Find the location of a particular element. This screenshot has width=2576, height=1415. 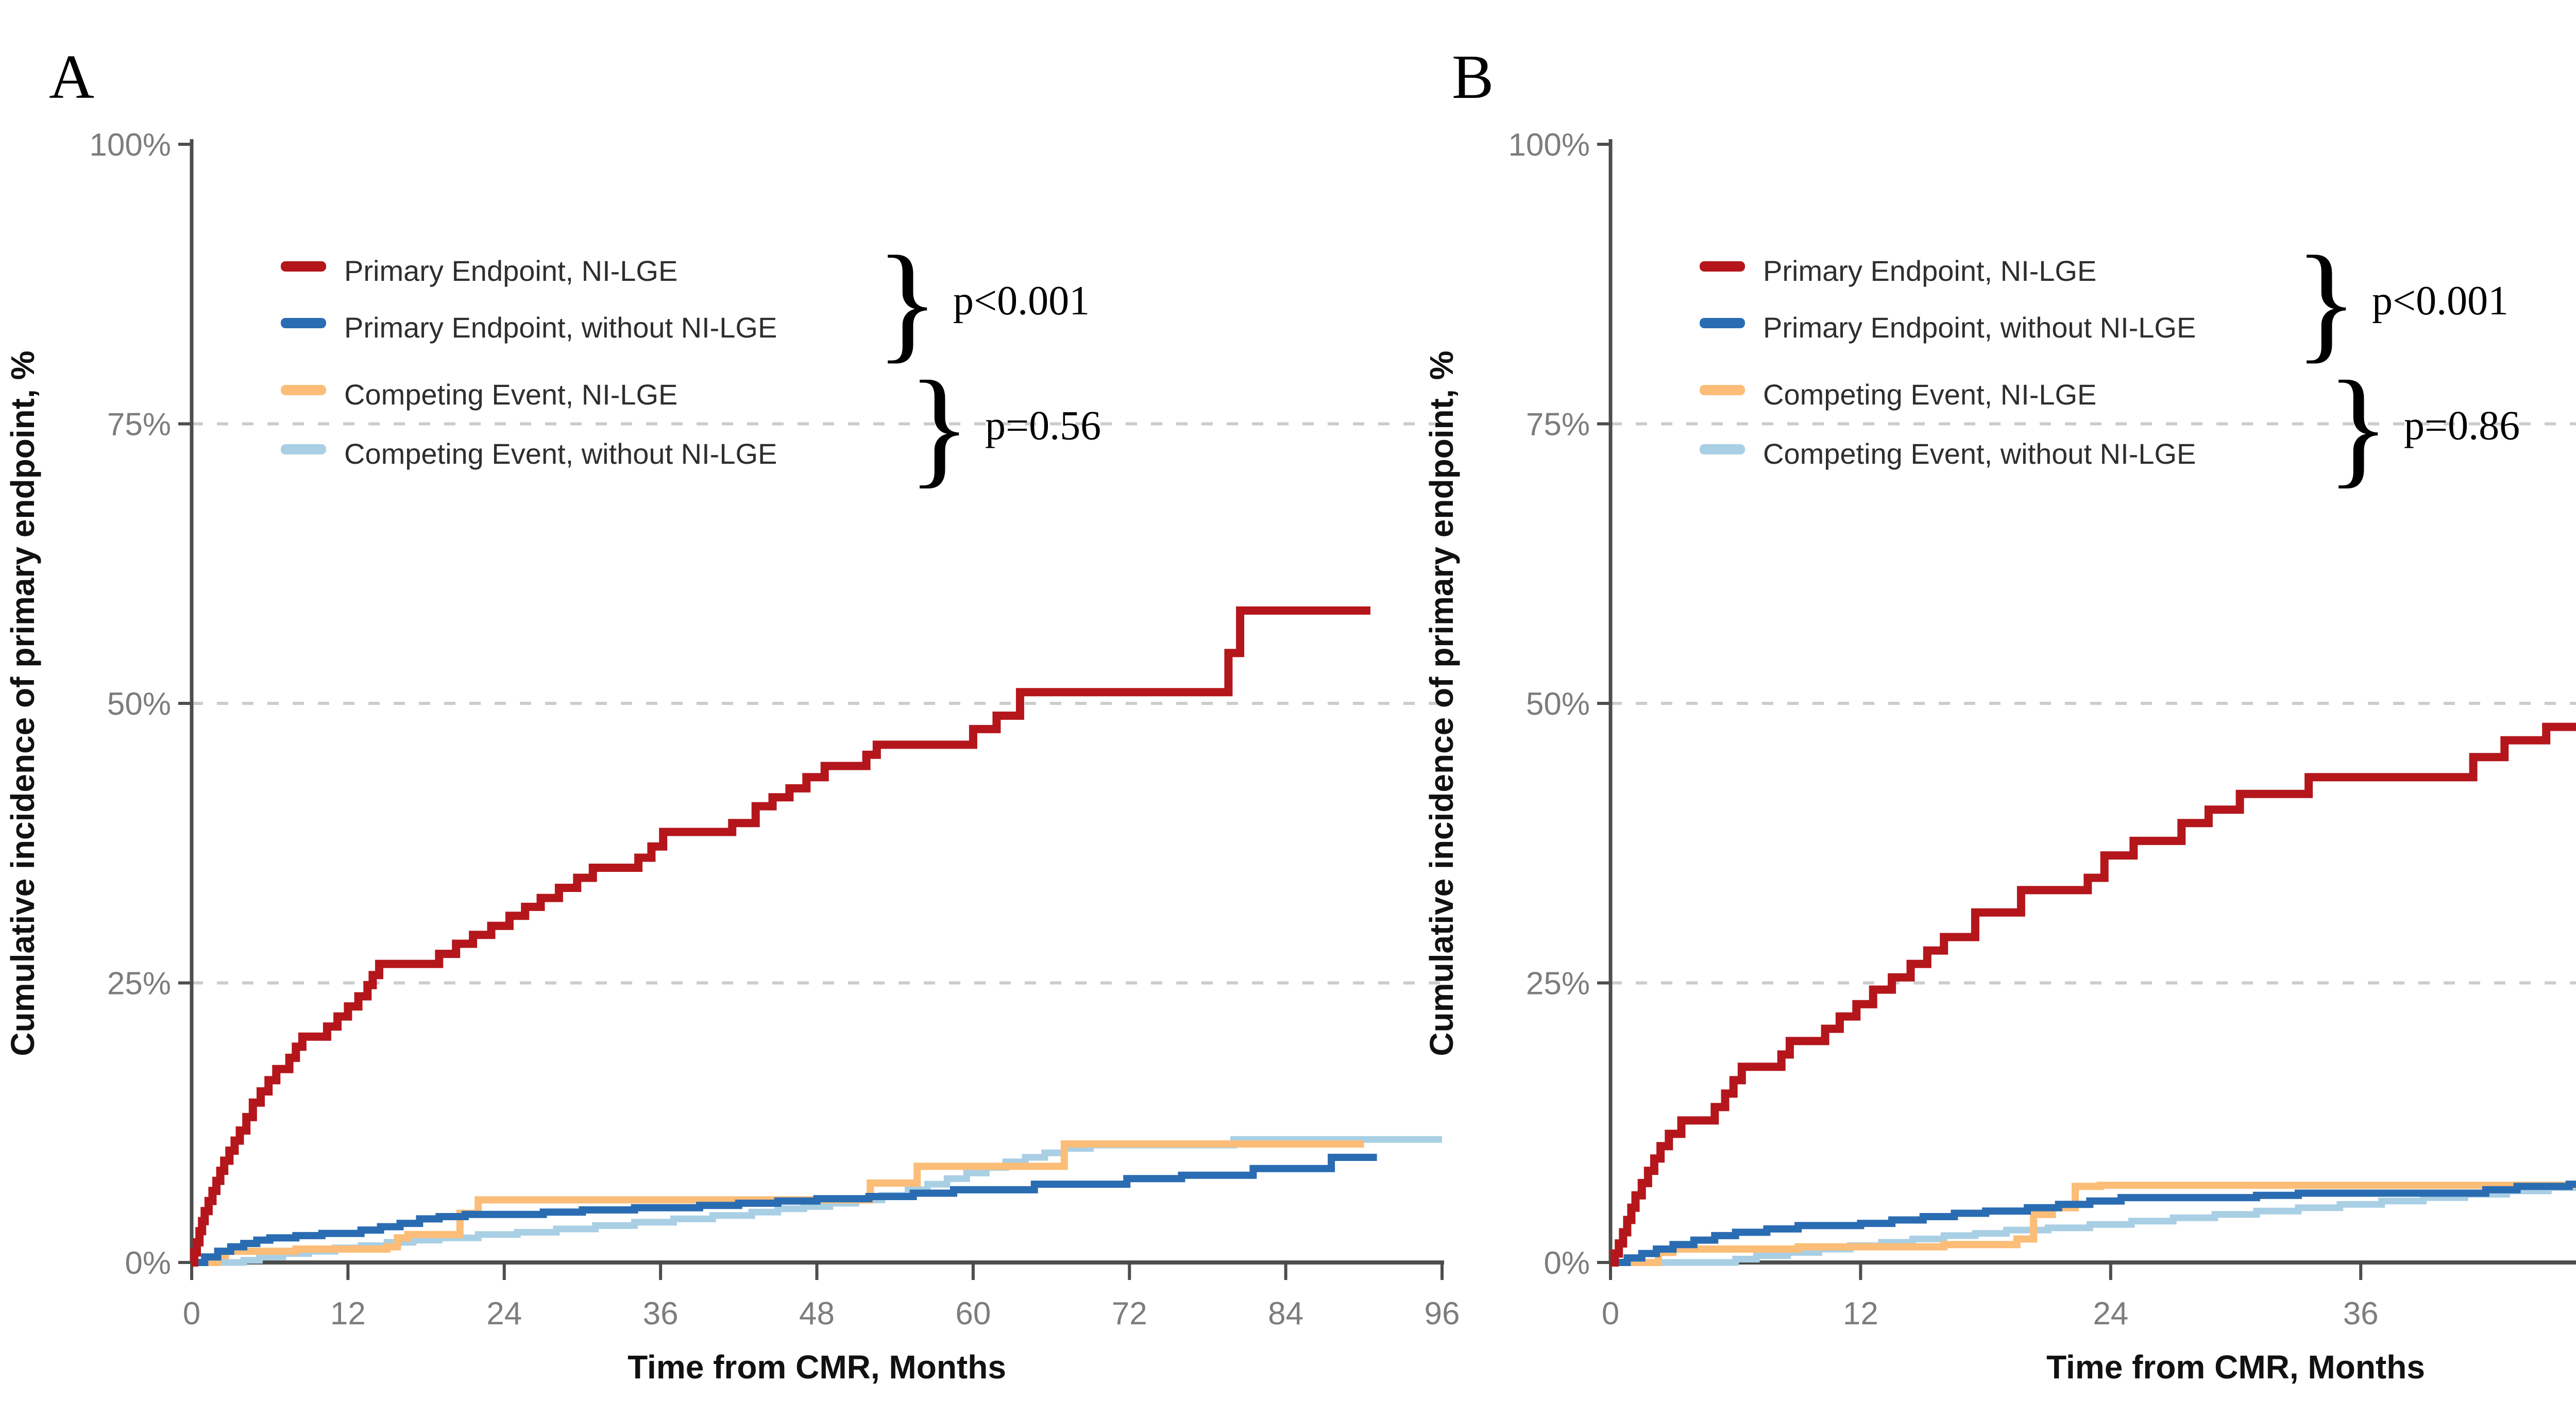

curve-competing-event-ni-lge-panel-B is located at coordinates (2093, 1224).